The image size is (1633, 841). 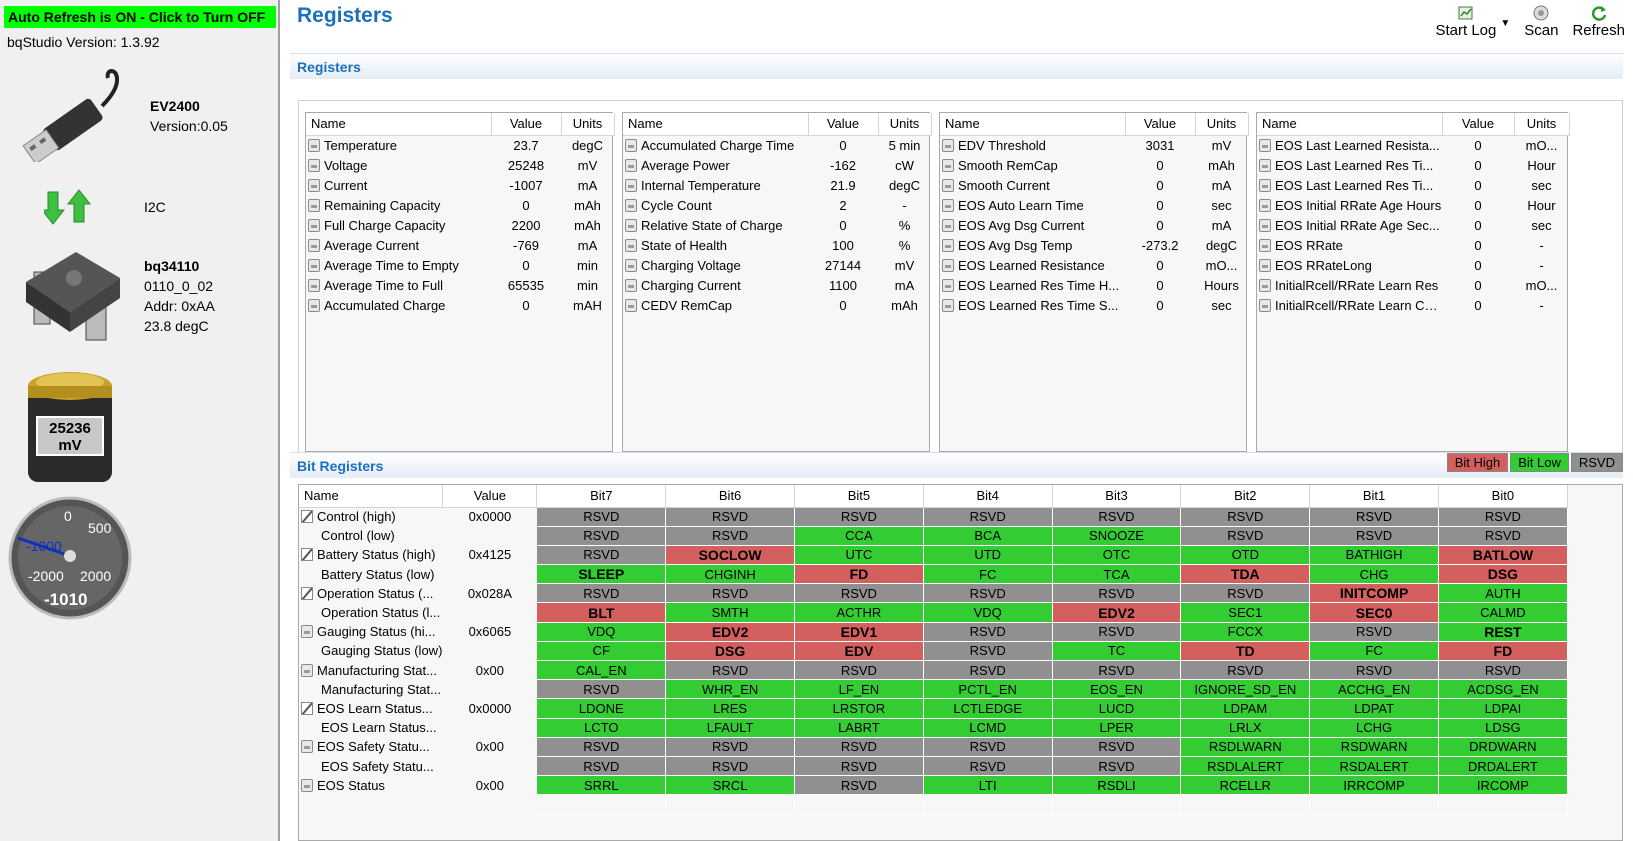 What do you see at coordinates (859, 727) in the screenshot?
I see `bit-cell: LABRT` at bounding box center [859, 727].